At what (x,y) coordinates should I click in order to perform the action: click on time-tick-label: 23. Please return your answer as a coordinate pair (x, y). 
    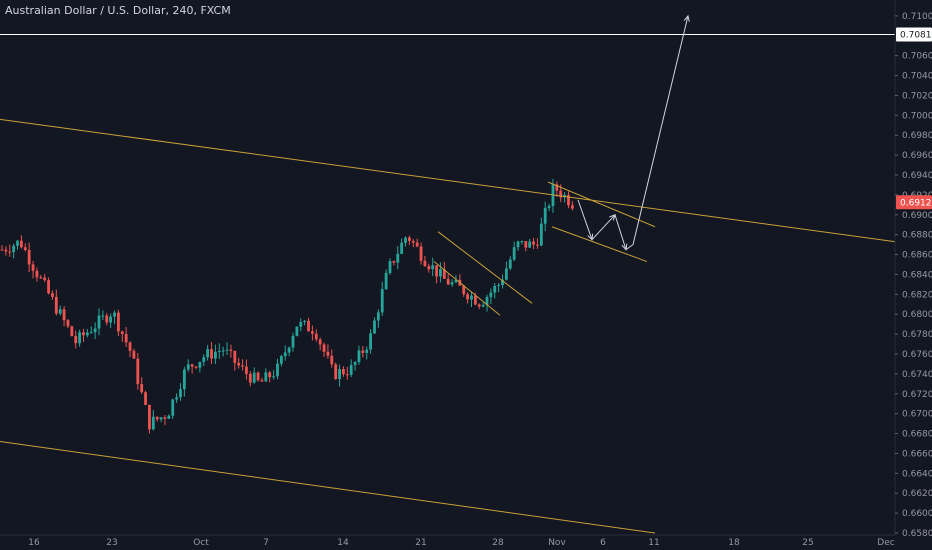
    Looking at the image, I should click on (111, 543).